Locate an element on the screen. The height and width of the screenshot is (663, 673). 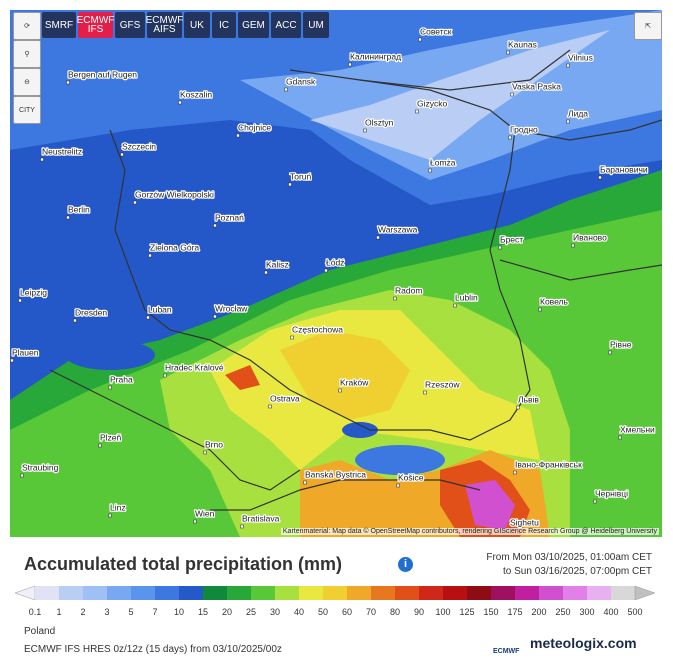
model-button: UM is located at coordinates (316, 25).